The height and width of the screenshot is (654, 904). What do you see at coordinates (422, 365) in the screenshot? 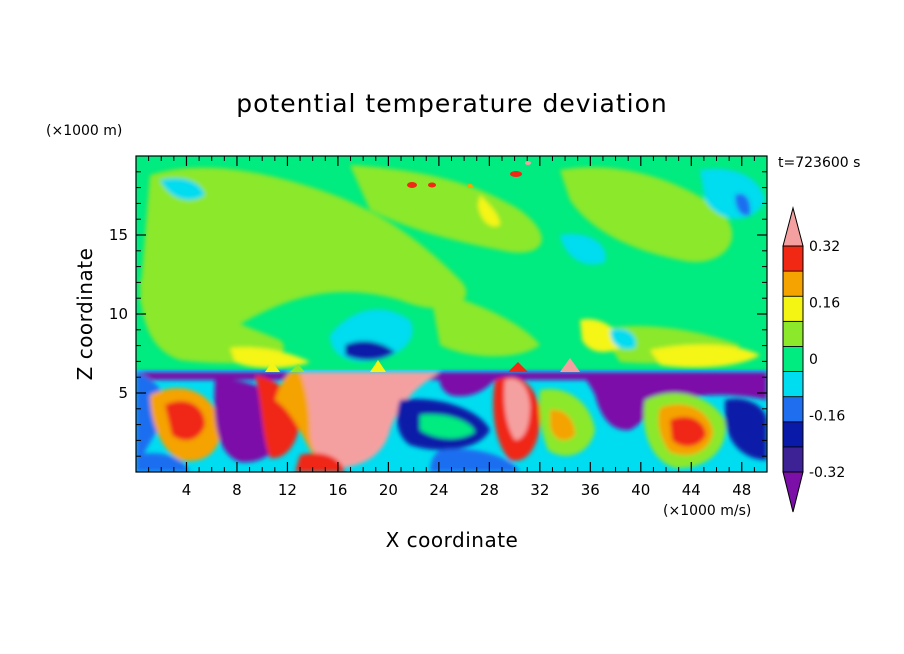
I see `boundary-spikes` at bounding box center [422, 365].